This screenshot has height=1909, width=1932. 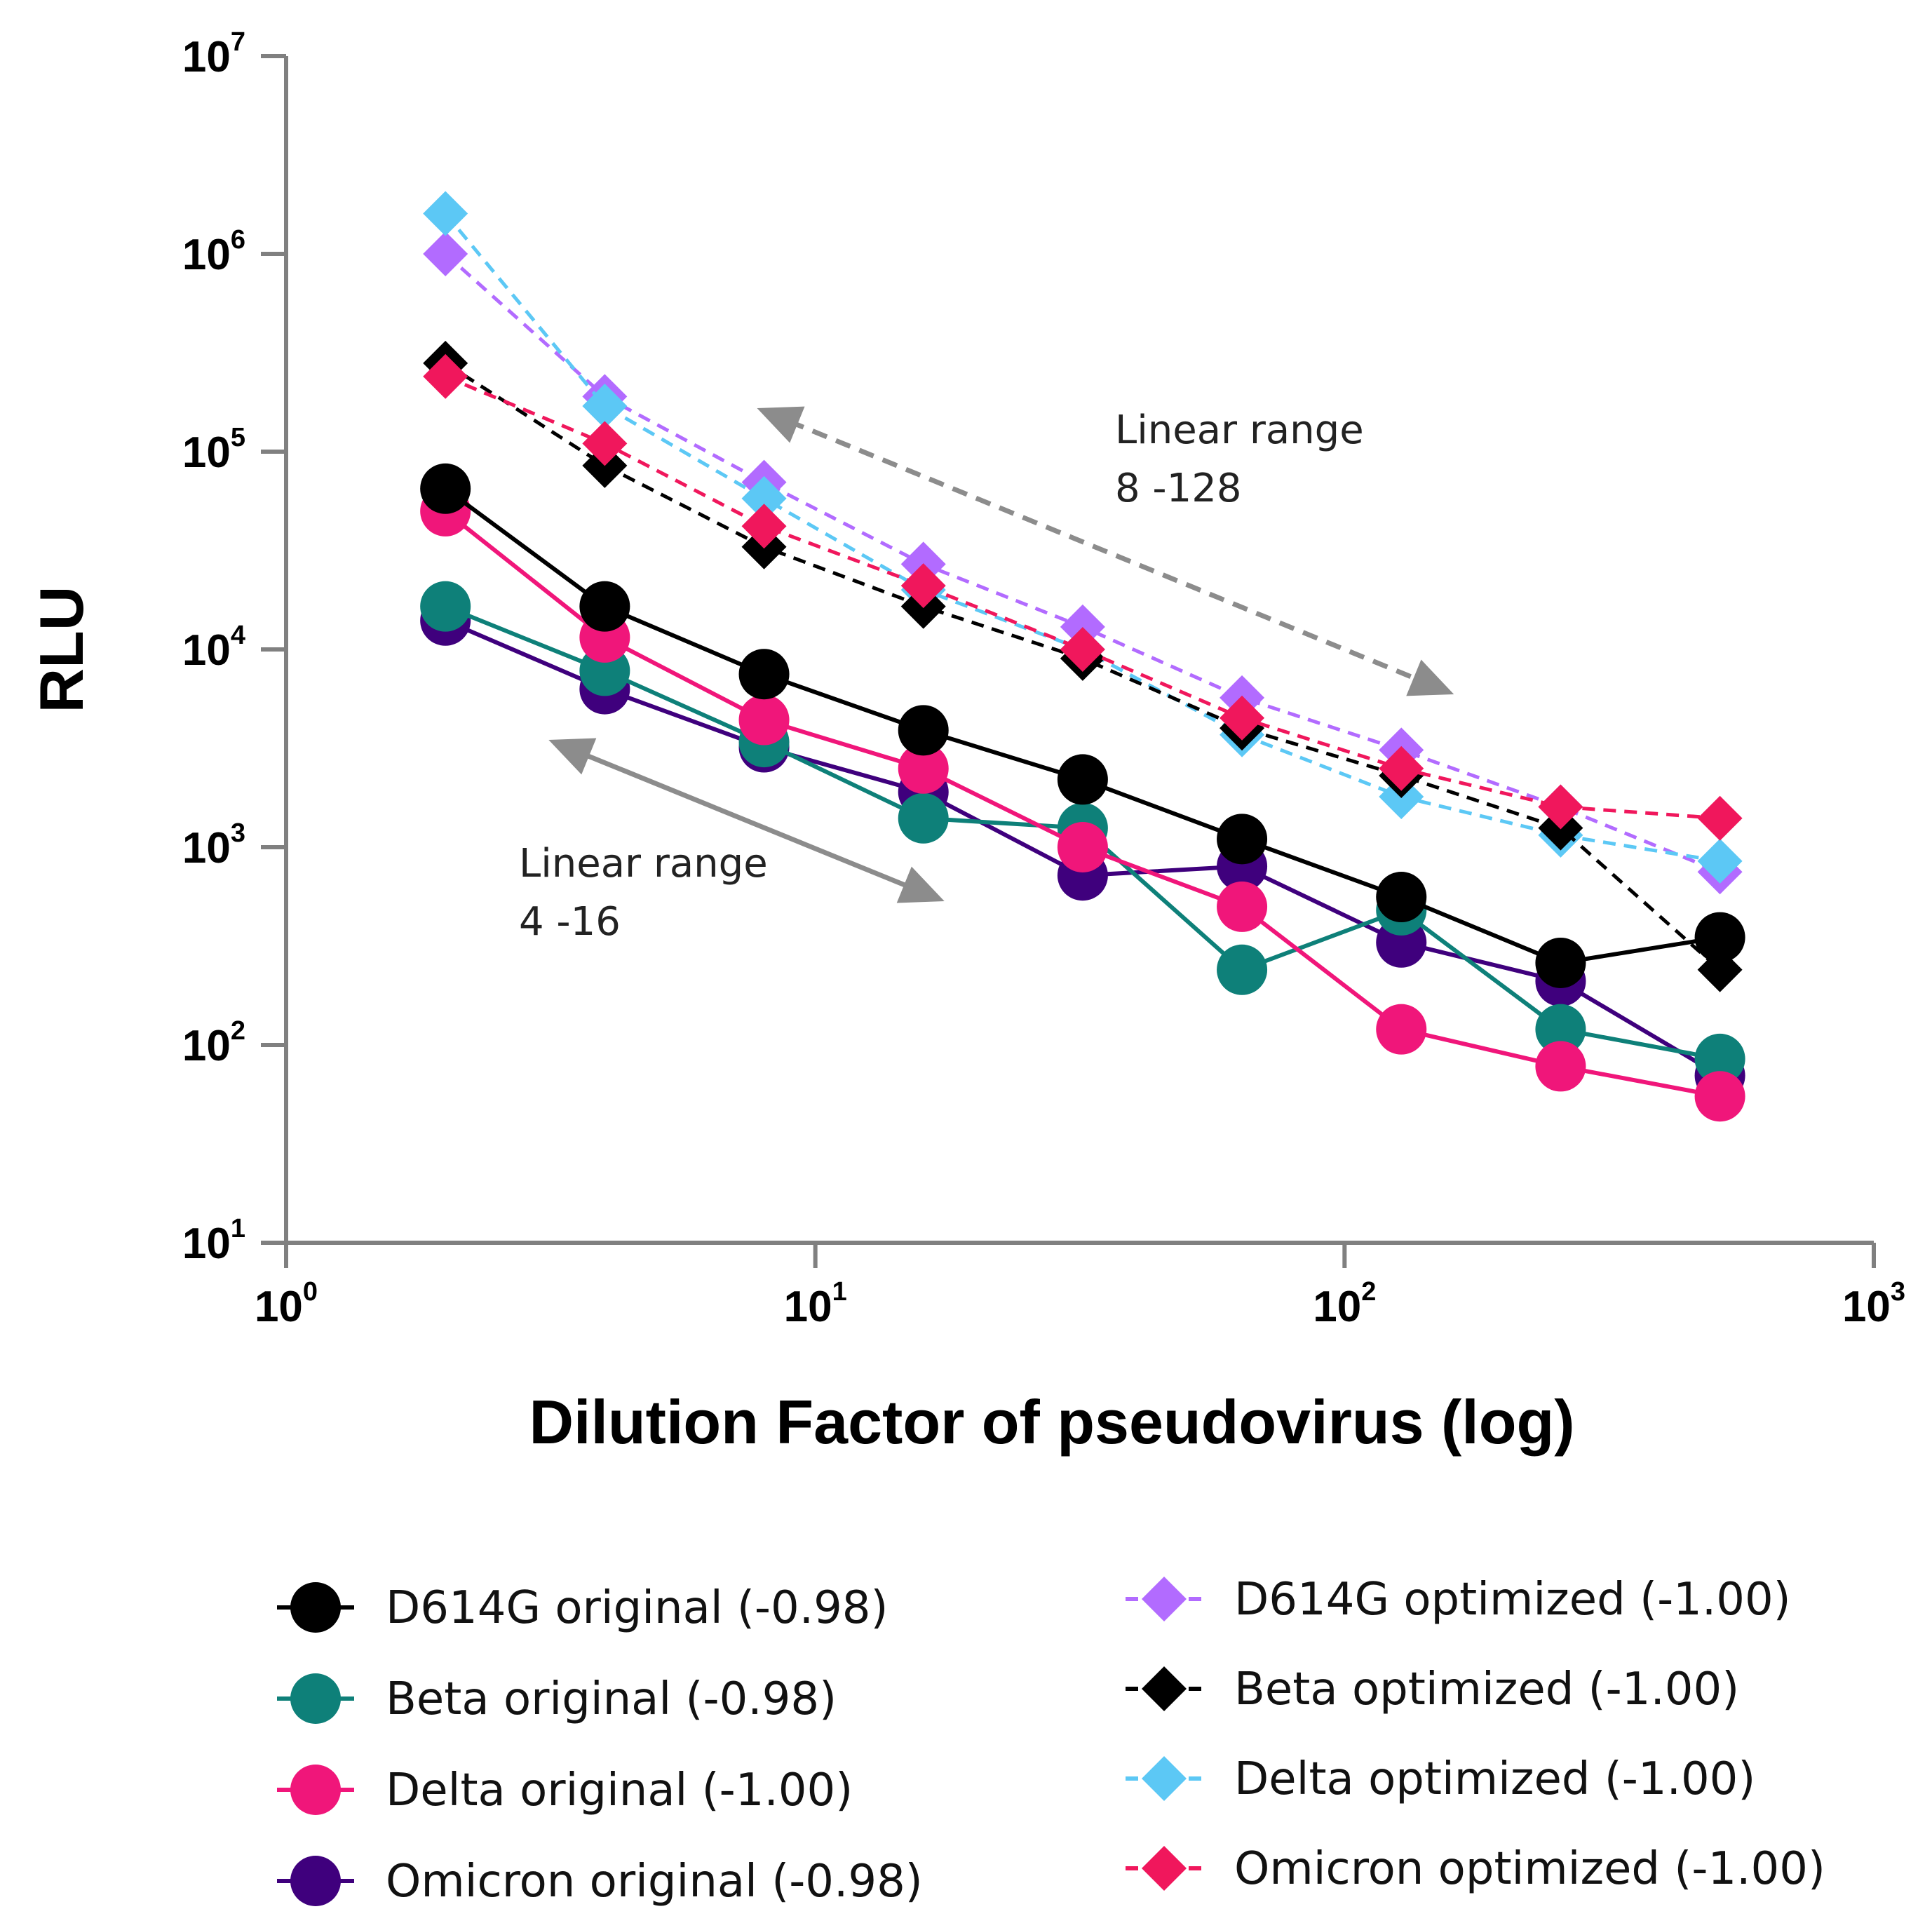 What do you see at coordinates (1512, 1600) in the screenshot?
I see `legend-label: D614G optimized (-1.00)` at bounding box center [1512, 1600].